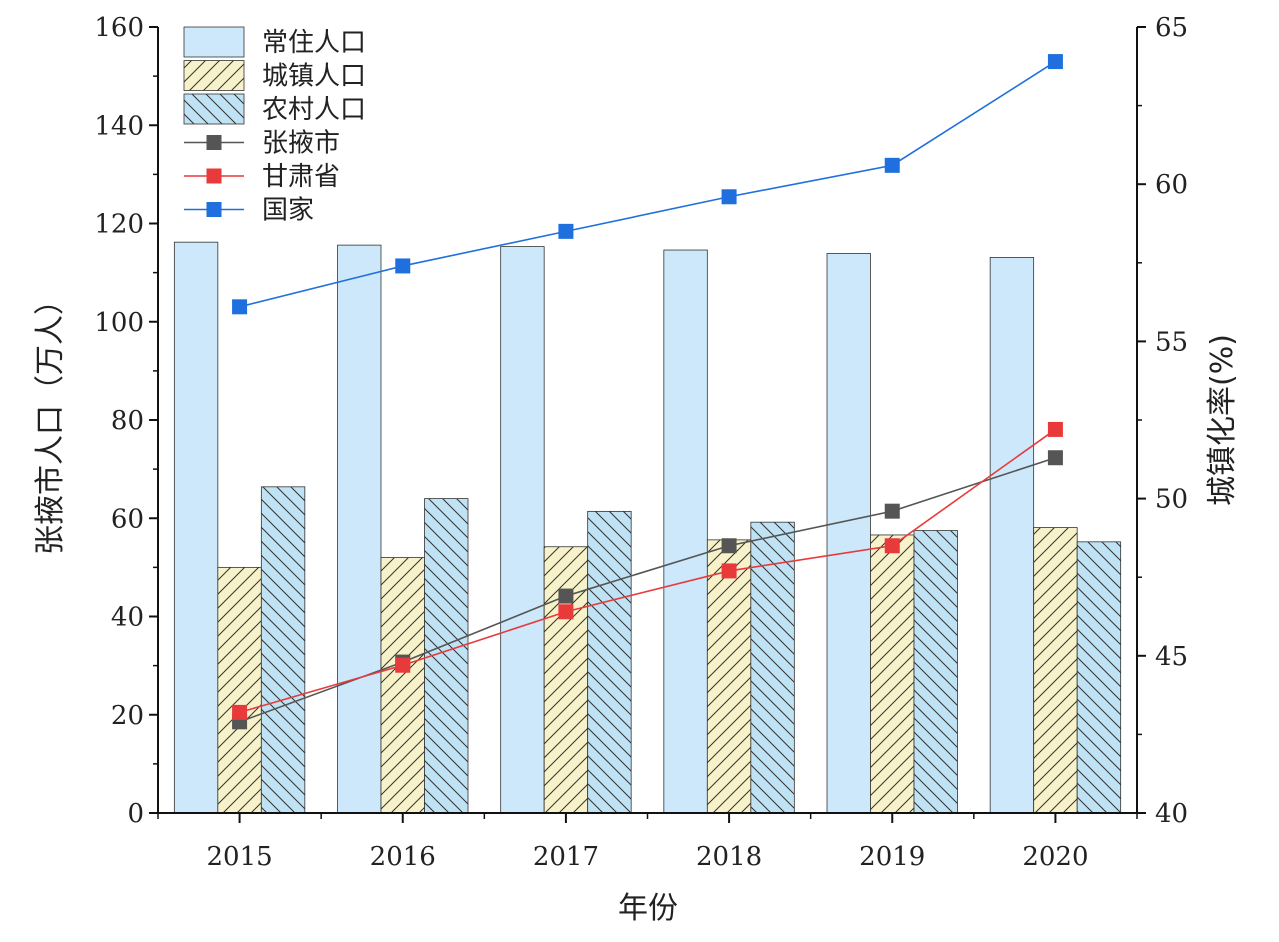 Image resolution: width=1279 pixels, height=942 pixels. What do you see at coordinates (772, 667) in the screenshot?
I see `bar-3-2018` at bounding box center [772, 667].